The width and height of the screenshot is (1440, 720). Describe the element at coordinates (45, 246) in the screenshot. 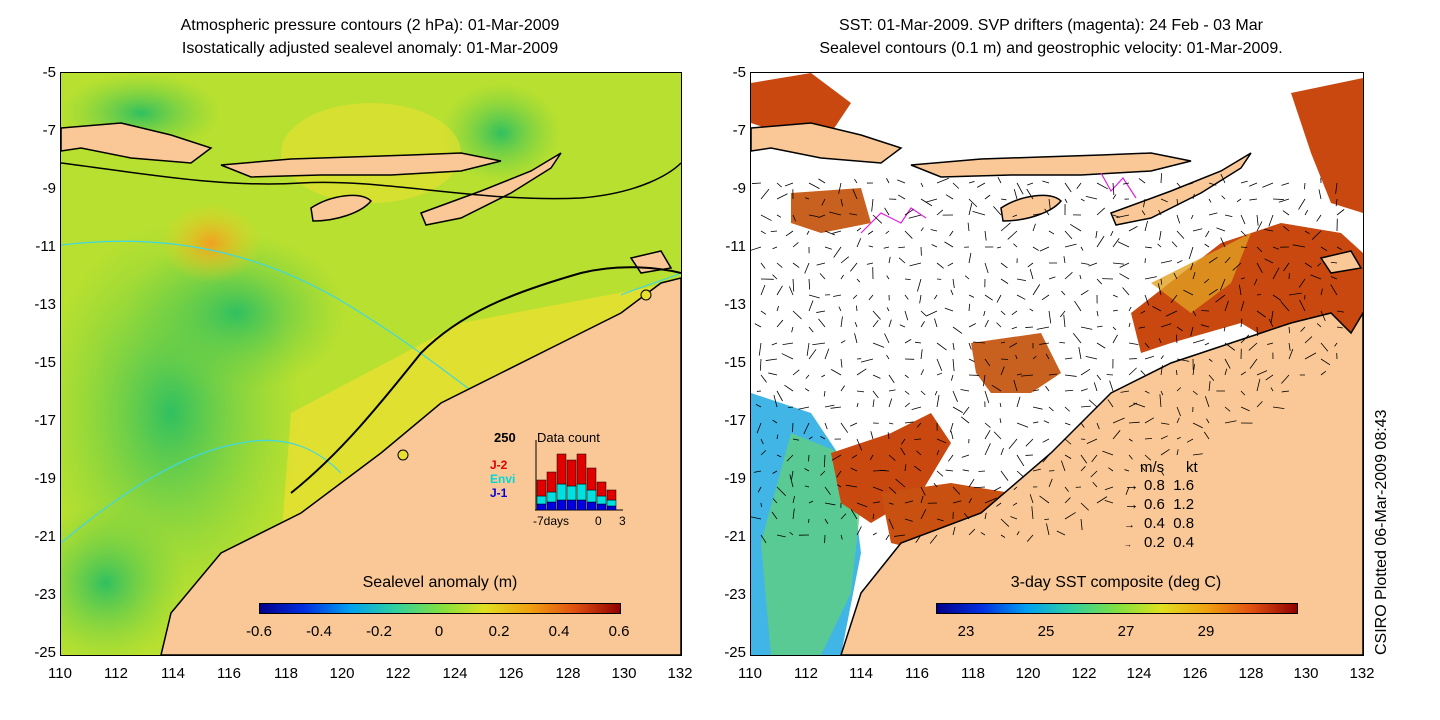

I see `left-y-tick: -11` at that location.